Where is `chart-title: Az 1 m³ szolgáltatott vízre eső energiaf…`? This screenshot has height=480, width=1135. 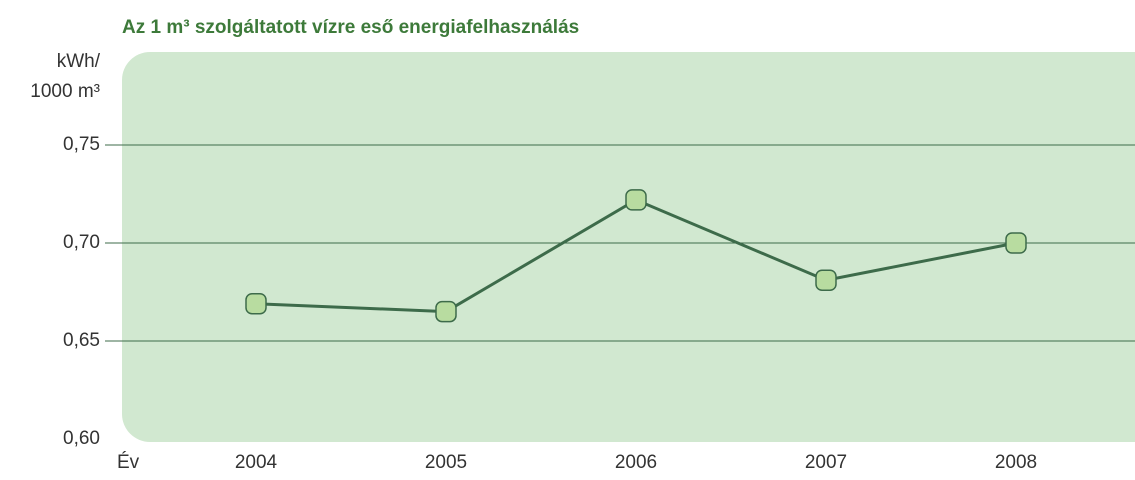
chart-title: Az 1 m³ szolgáltatott vízre eső energiaf… is located at coordinates (350, 27).